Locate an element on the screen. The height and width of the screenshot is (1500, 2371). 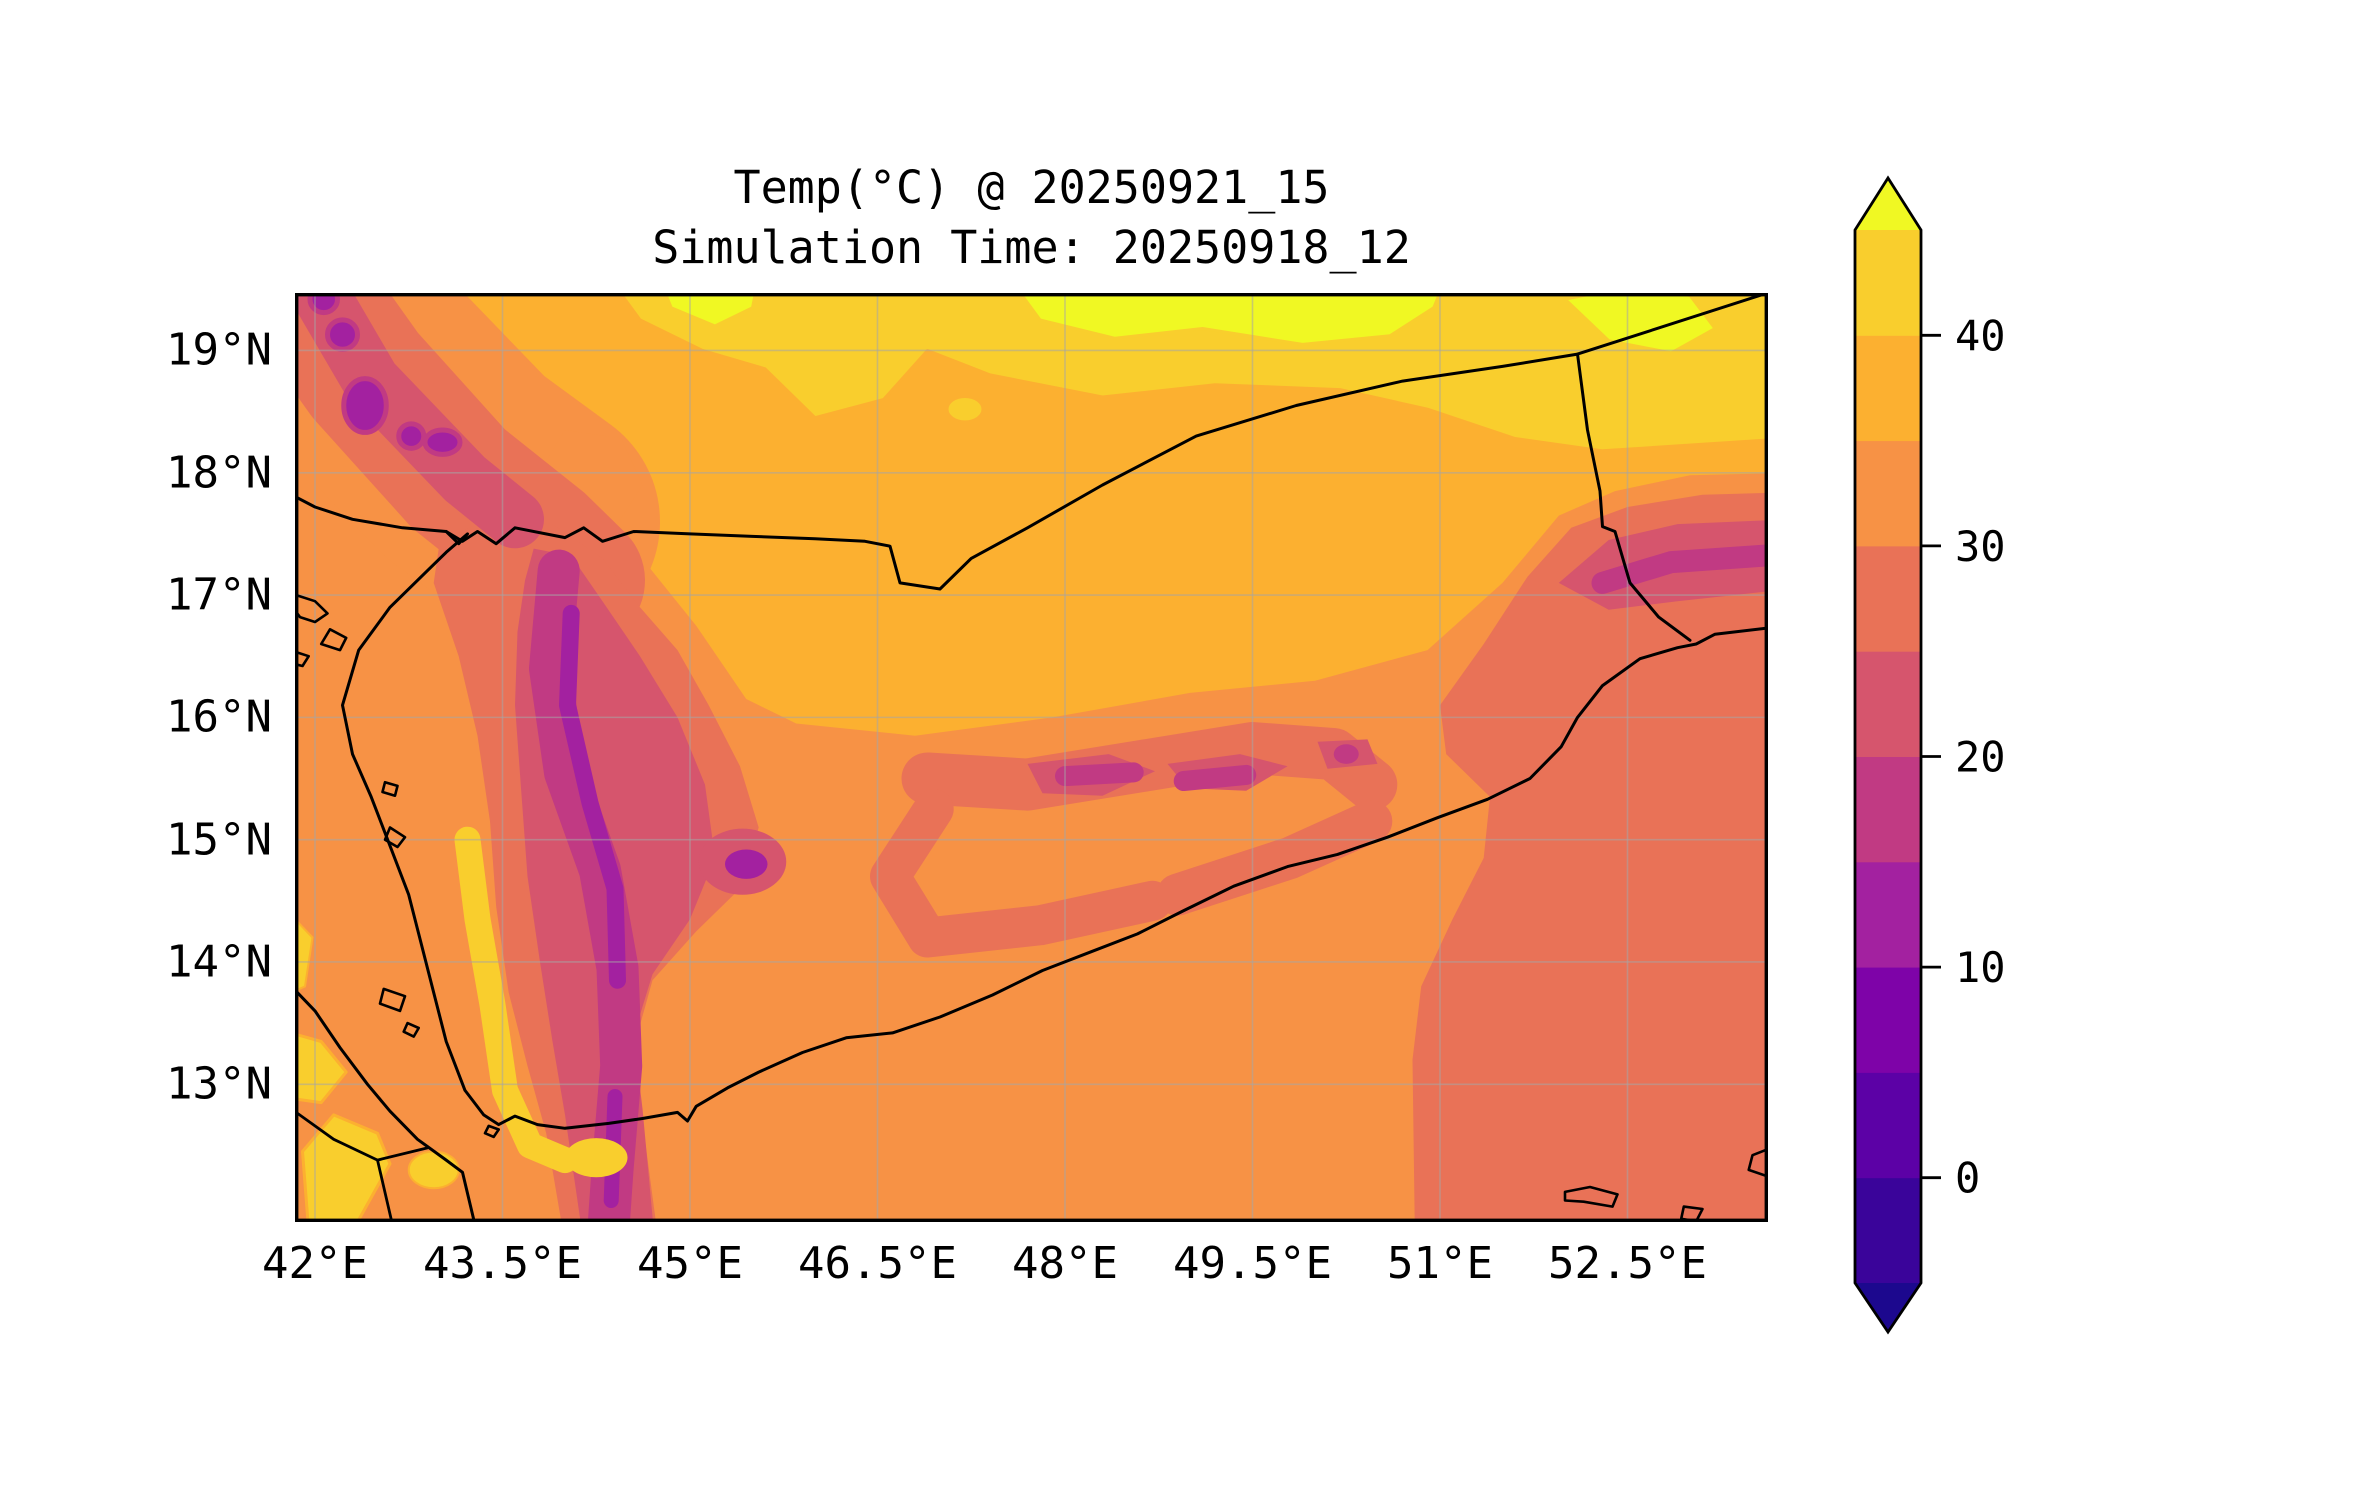
y-tick-label: 16°N is located at coordinates (219, 717).